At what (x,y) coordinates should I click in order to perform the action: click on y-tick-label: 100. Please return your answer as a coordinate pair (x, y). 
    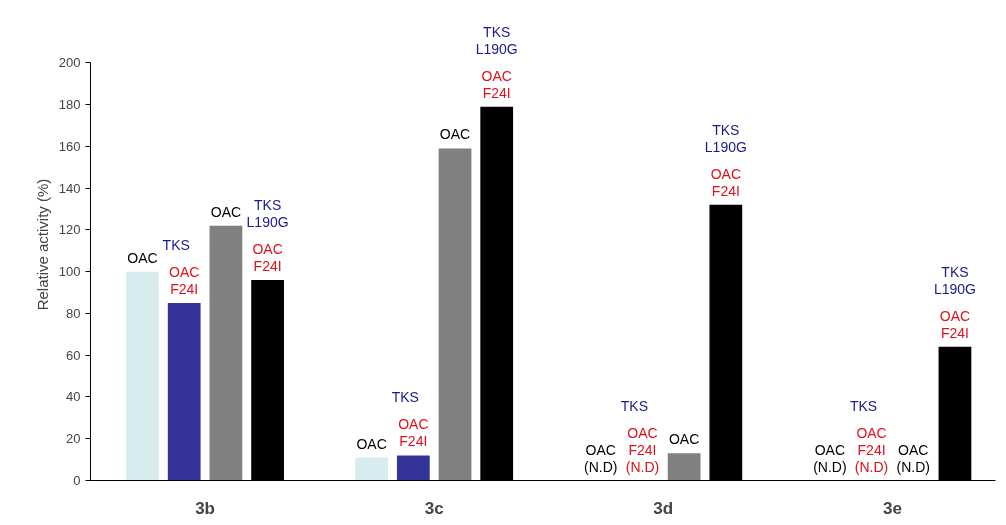
    Looking at the image, I should click on (69, 272).